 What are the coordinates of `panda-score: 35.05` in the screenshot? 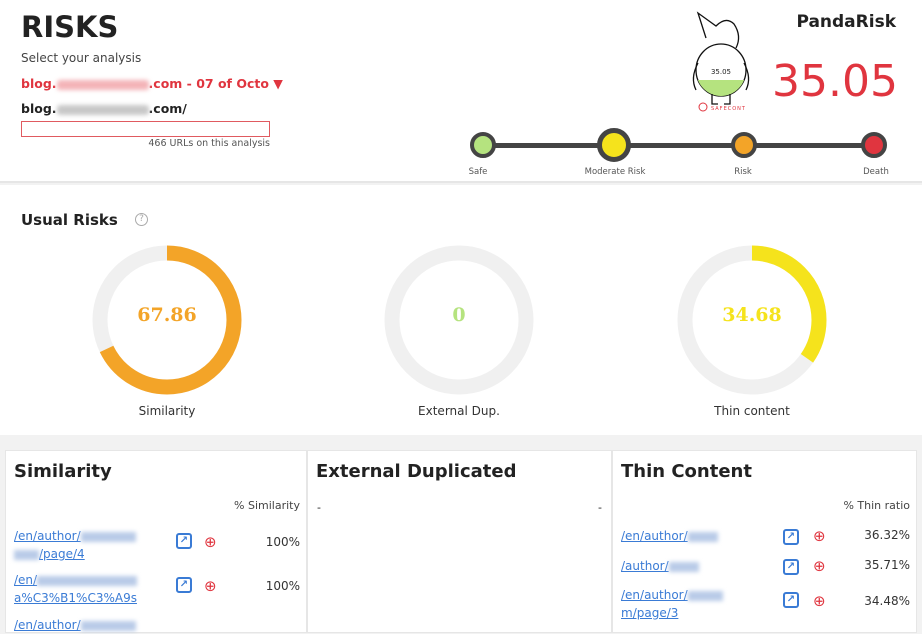 It's located at (835, 81).